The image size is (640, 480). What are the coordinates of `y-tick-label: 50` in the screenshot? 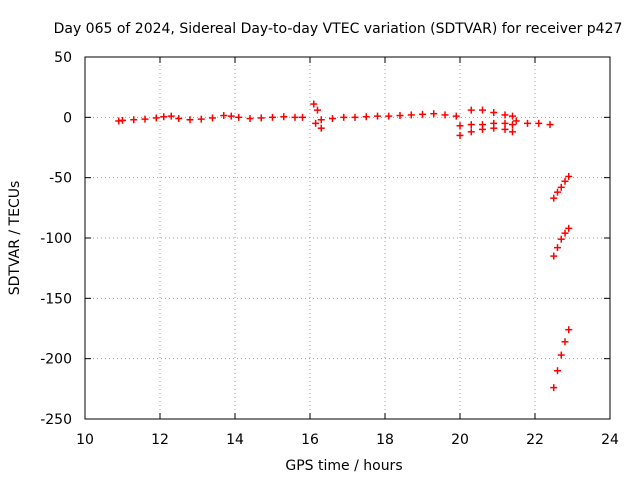 It's located at (63, 58).